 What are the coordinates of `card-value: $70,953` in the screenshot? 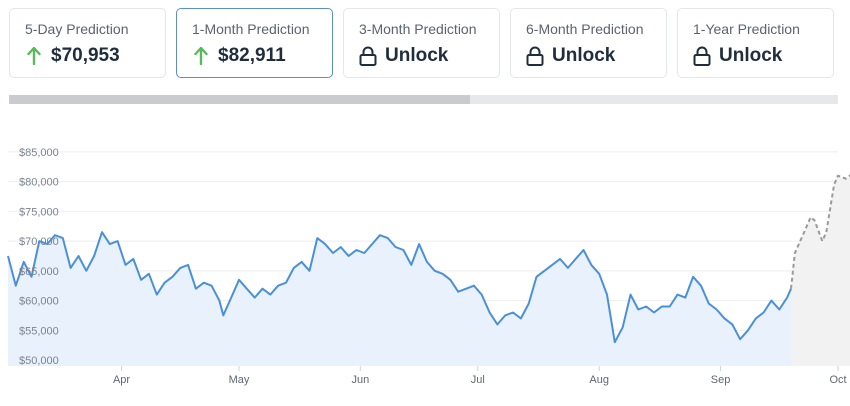 It's located at (85, 55).